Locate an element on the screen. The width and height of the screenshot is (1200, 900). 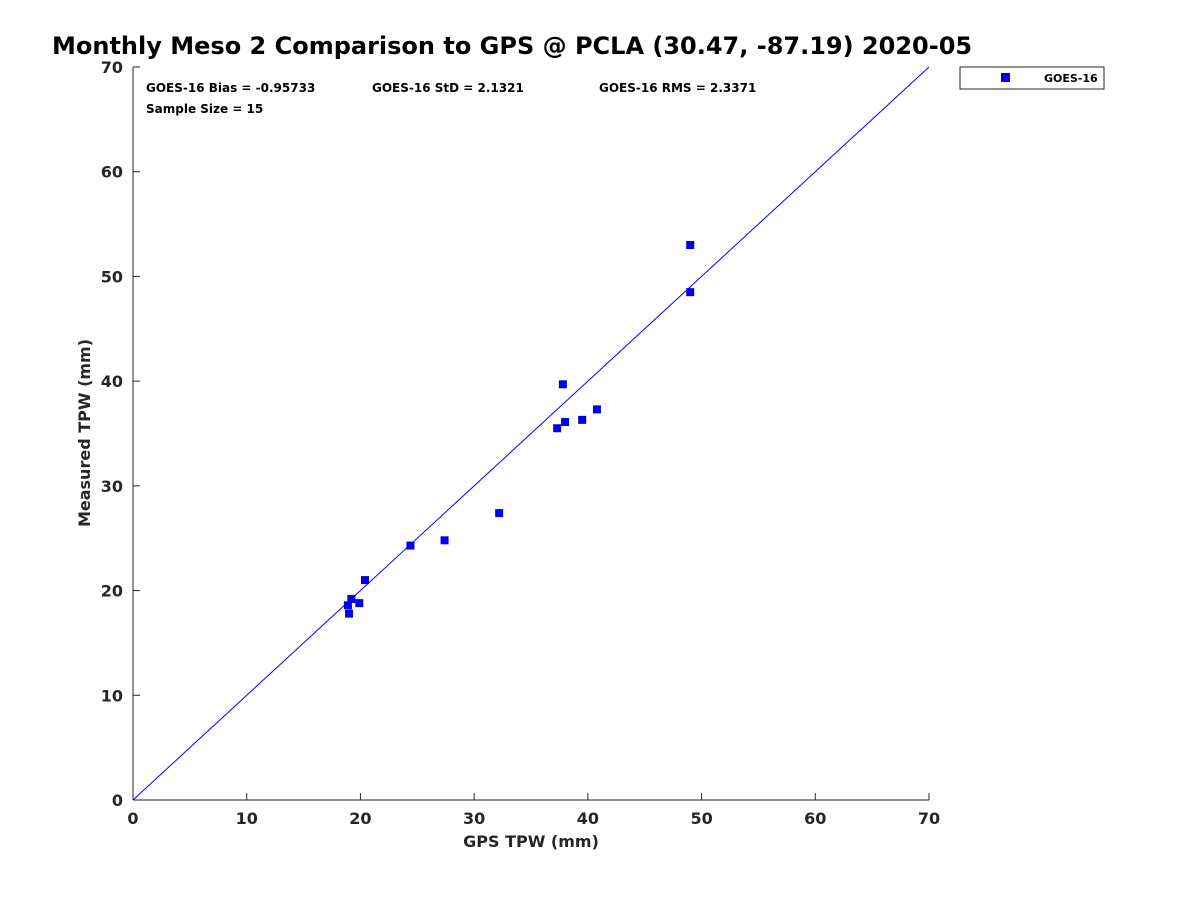
x-tick-label: 70 is located at coordinates (929, 818).